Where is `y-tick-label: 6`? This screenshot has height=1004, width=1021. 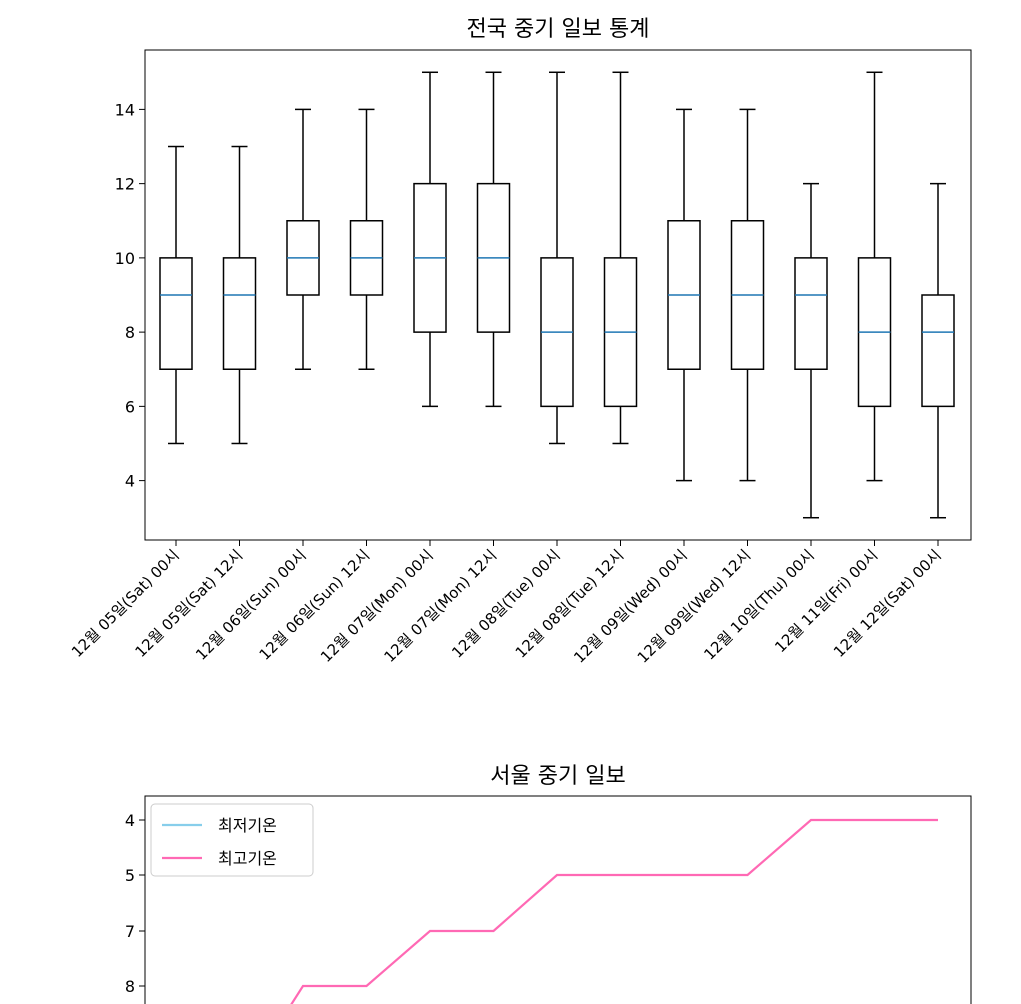 y-tick-label: 6 is located at coordinates (130, 406).